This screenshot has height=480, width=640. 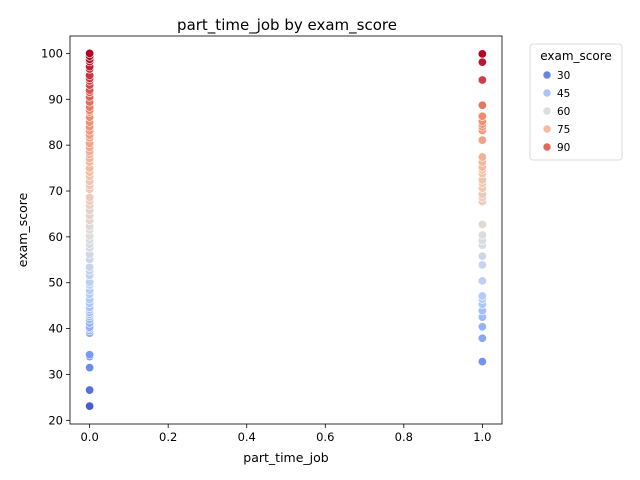 What do you see at coordinates (482, 437) in the screenshot?
I see `x-tick-label: 1.0` at bounding box center [482, 437].